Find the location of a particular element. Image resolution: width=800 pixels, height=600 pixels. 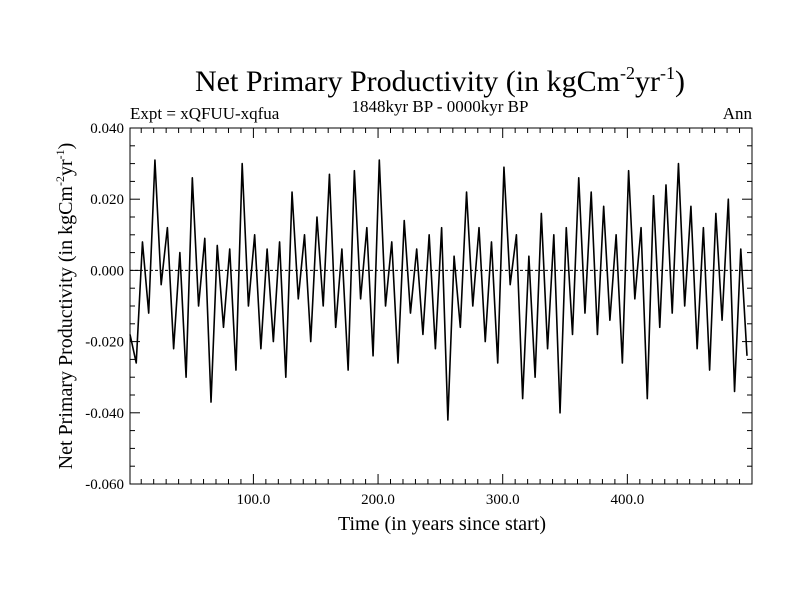

y-tick-label: -0.040 is located at coordinates (104, 414).